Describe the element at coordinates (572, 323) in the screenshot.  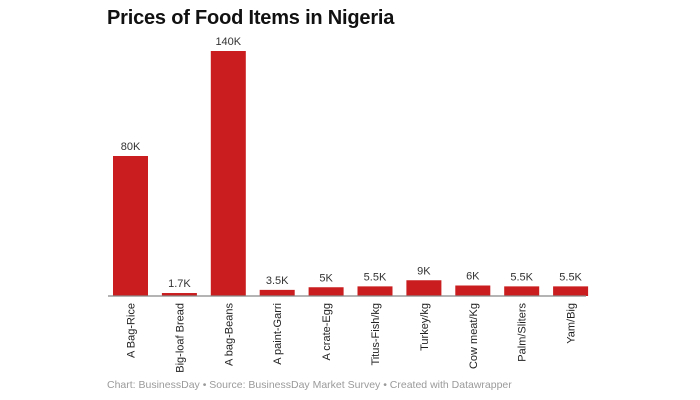
I see `category-label: Yam/Big` at that location.